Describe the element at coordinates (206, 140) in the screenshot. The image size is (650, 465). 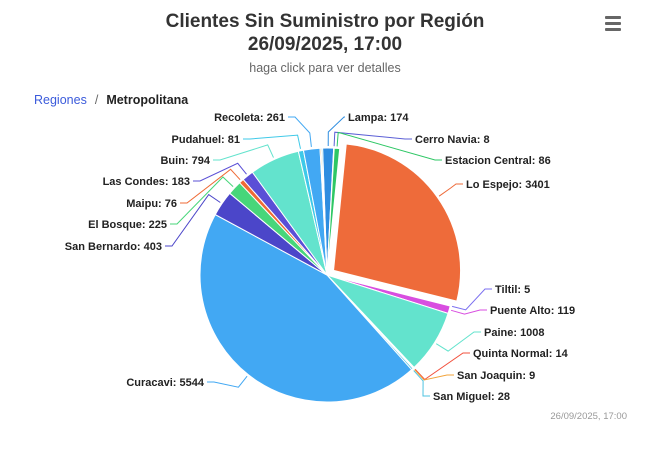
I see `slice-label-pudahuel: Pudahuel: 81` at that location.